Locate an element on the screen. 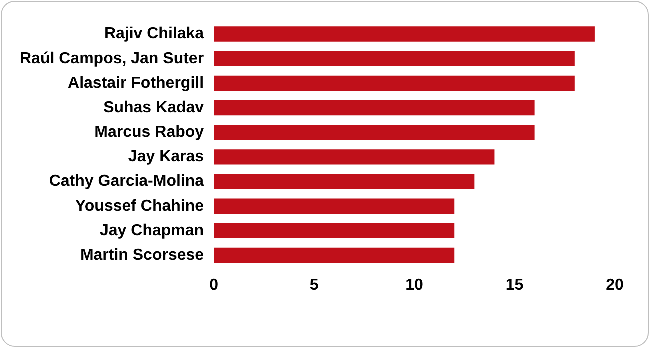  x-tick-label: 10 is located at coordinates (415, 285).